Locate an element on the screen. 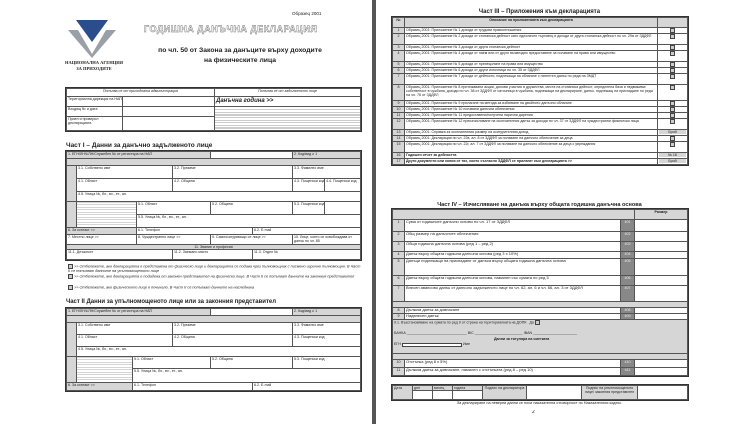  resident-checkbox: 7. Местно лице >> is located at coordinates (101, 239).